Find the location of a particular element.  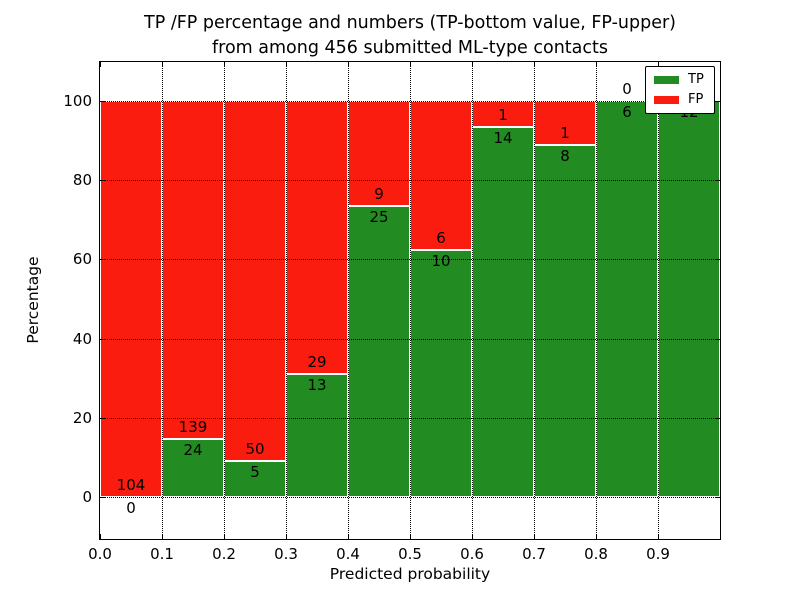

fp-count-label: 0 is located at coordinates (627, 89).